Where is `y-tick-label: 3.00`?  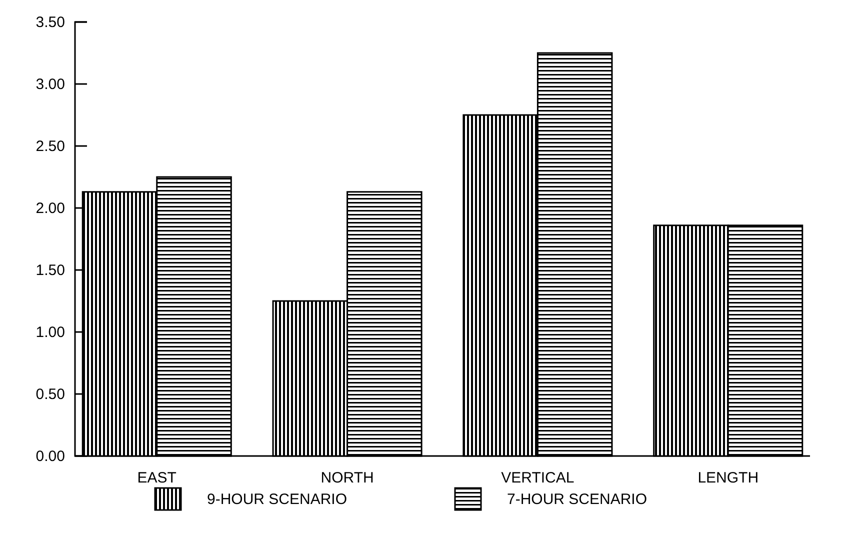 y-tick-label: 3.00 is located at coordinates (50, 84).